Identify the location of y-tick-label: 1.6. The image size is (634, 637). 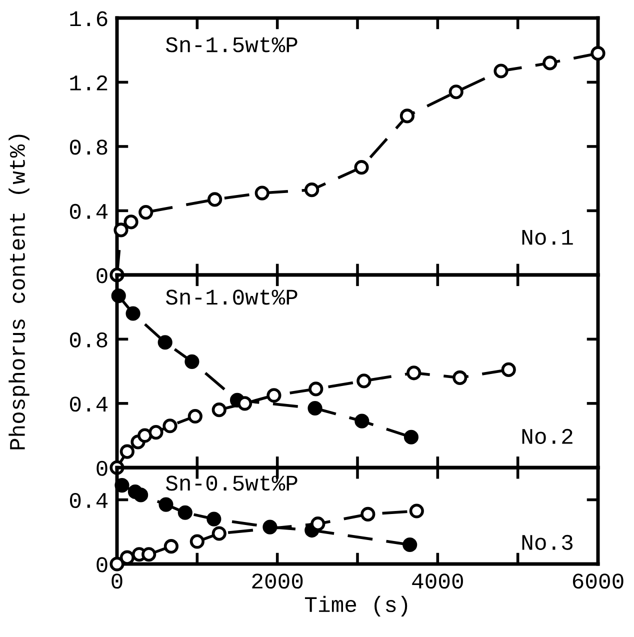
(89, 18).